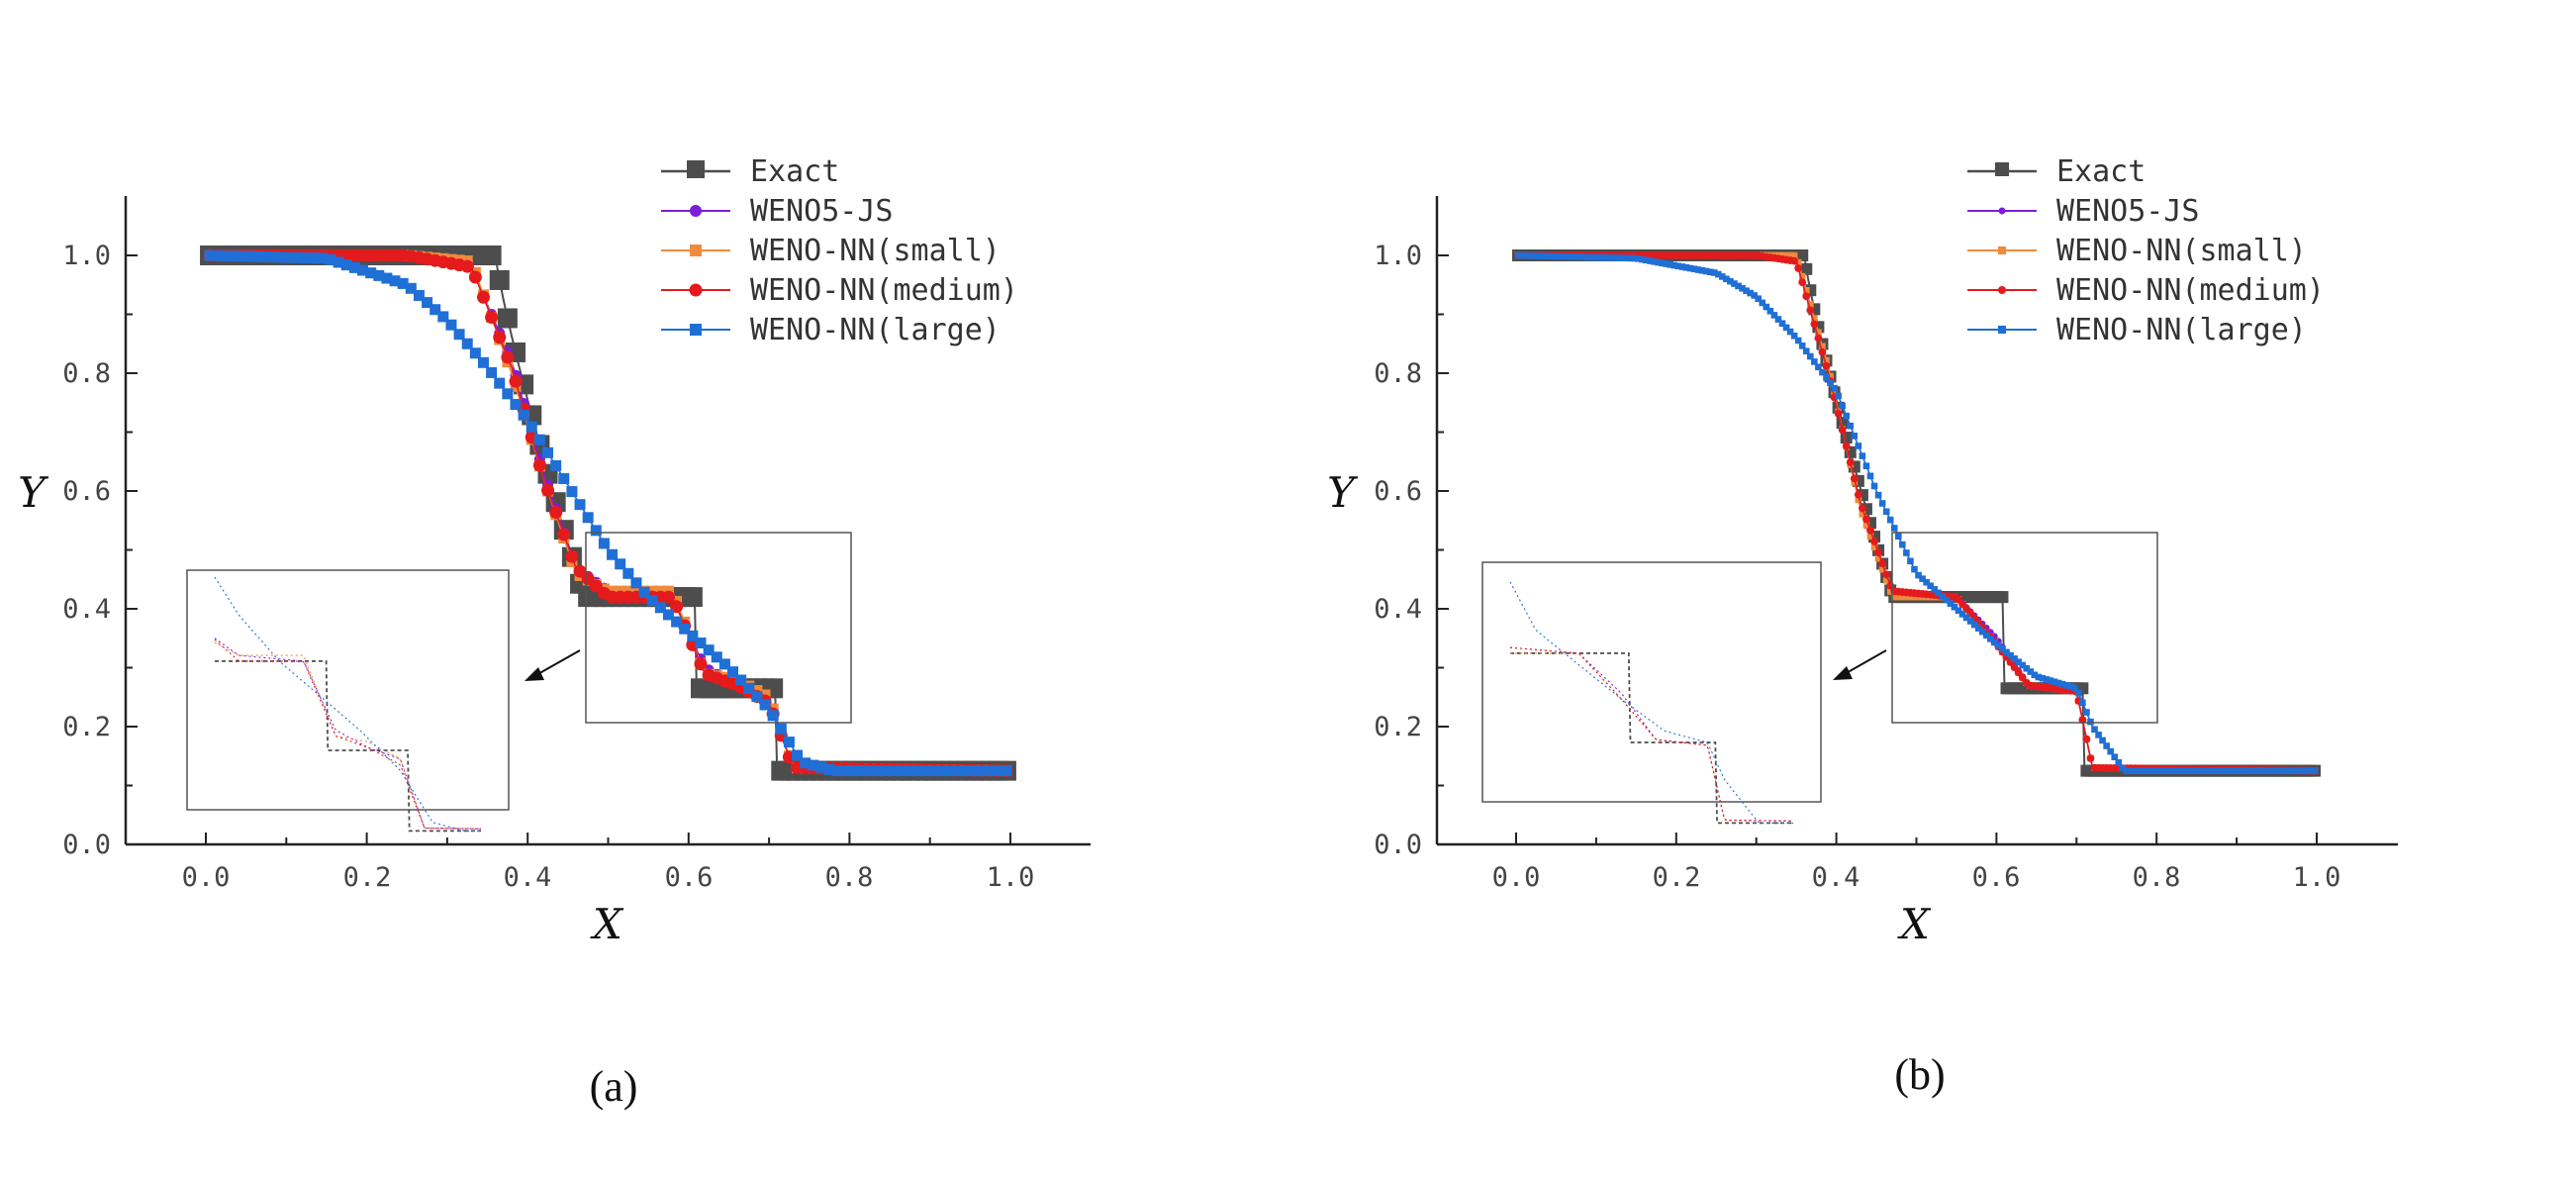 This screenshot has width=2576, height=1179. What do you see at coordinates (750, 171) in the screenshot?
I see `legend-item-exact: Exact` at bounding box center [750, 171].